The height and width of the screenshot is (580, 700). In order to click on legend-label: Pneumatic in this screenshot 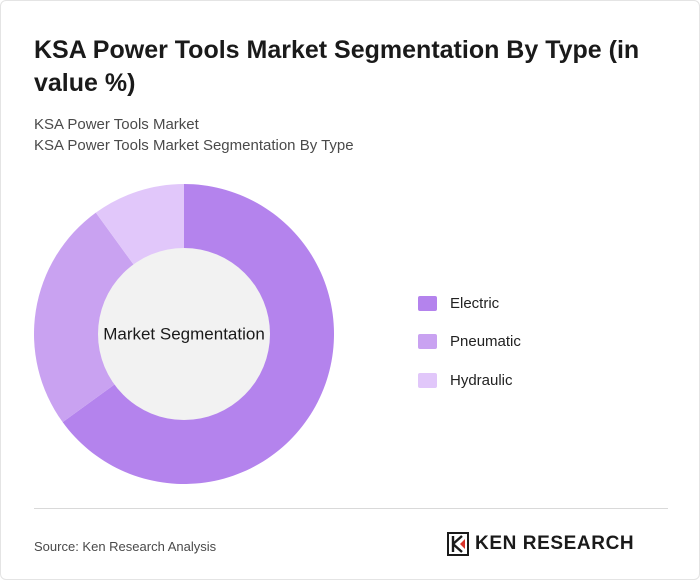, I will do `click(485, 342)`.